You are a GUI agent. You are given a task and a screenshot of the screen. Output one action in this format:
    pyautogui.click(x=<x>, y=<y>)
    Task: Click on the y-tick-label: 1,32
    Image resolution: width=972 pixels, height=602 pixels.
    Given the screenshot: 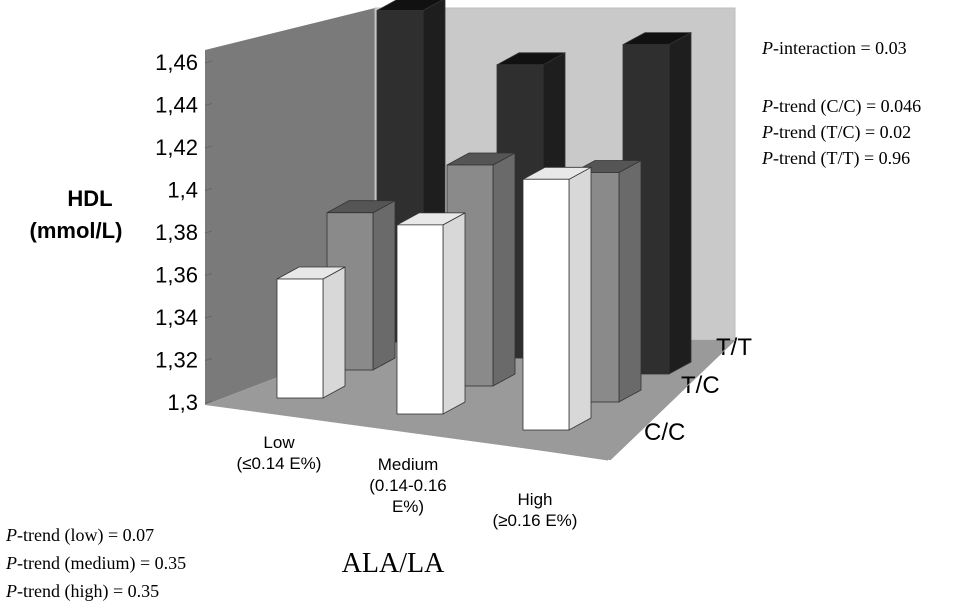 What is the action you would take?
    pyautogui.click(x=176, y=360)
    